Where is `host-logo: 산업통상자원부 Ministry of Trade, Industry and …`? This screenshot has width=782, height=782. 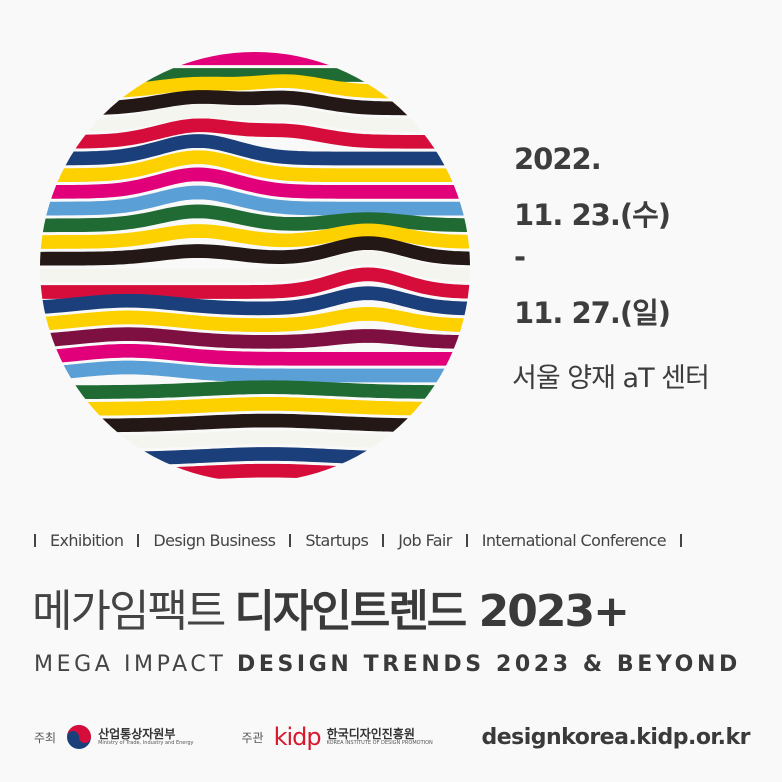
host-logo: 산업통상자원부 Ministry of Trade, Industry and … is located at coordinates (129, 737).